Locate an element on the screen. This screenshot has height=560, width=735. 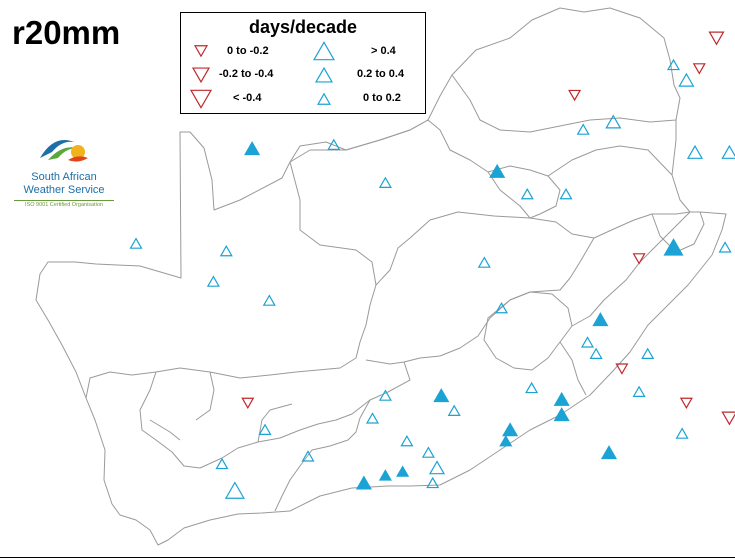
border-limpopo-mpumalanga is located at coordinates (564, 125).